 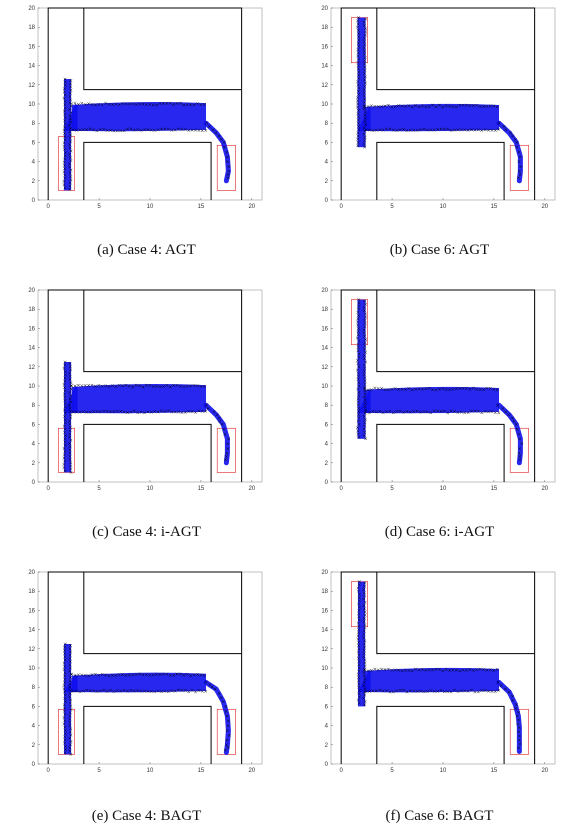 I want to click on y-tick-label: 12, so click(x=31, y=86).